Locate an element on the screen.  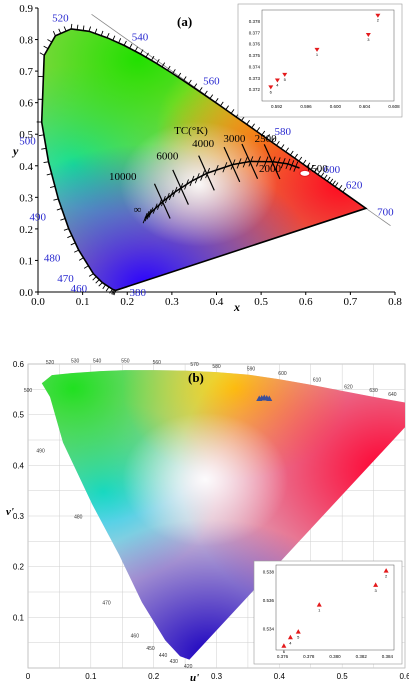
panel-b-wavelength-label: 540 is located at coordinates (97, 361).